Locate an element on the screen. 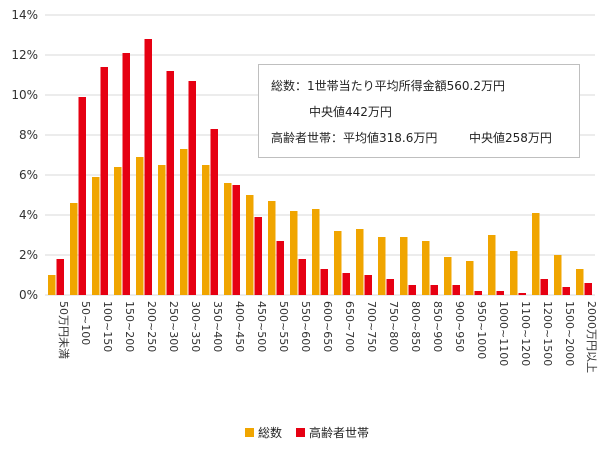 The image size is (605, 454). annotation-line-2: 中央値442万円 is located at coordinates (350, 112).